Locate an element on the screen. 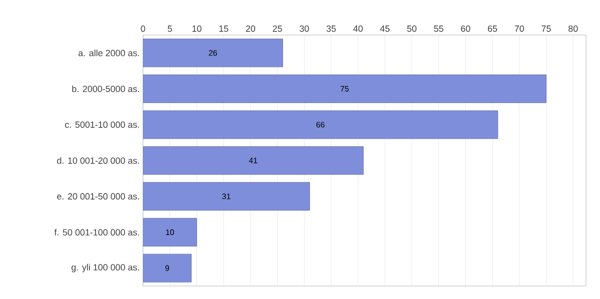  x-tick-label: 45 is located at coordinates (385, 29).